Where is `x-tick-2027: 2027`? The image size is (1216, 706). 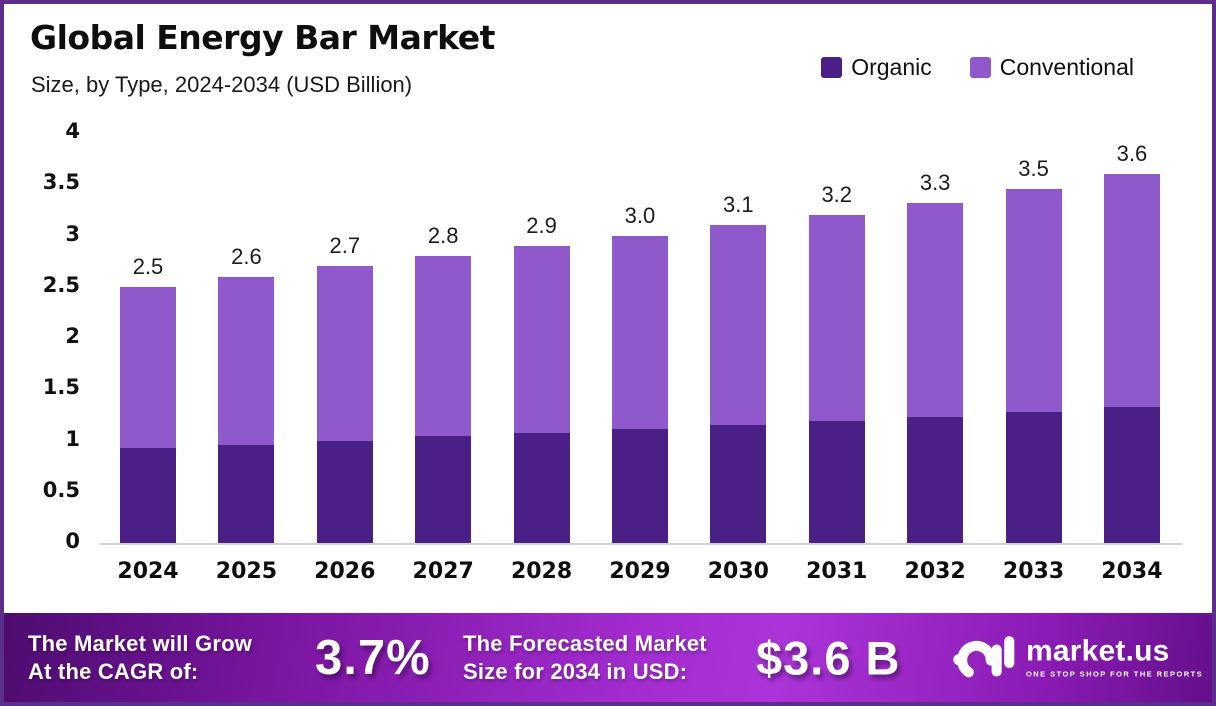 x-tick-2027: 2027 is located at coordinates (443, 571).